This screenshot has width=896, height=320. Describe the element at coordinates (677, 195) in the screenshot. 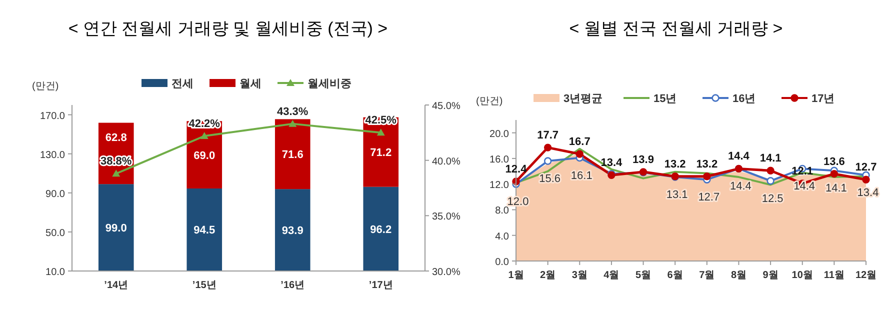

I see `data-label: 13.1` at that location.